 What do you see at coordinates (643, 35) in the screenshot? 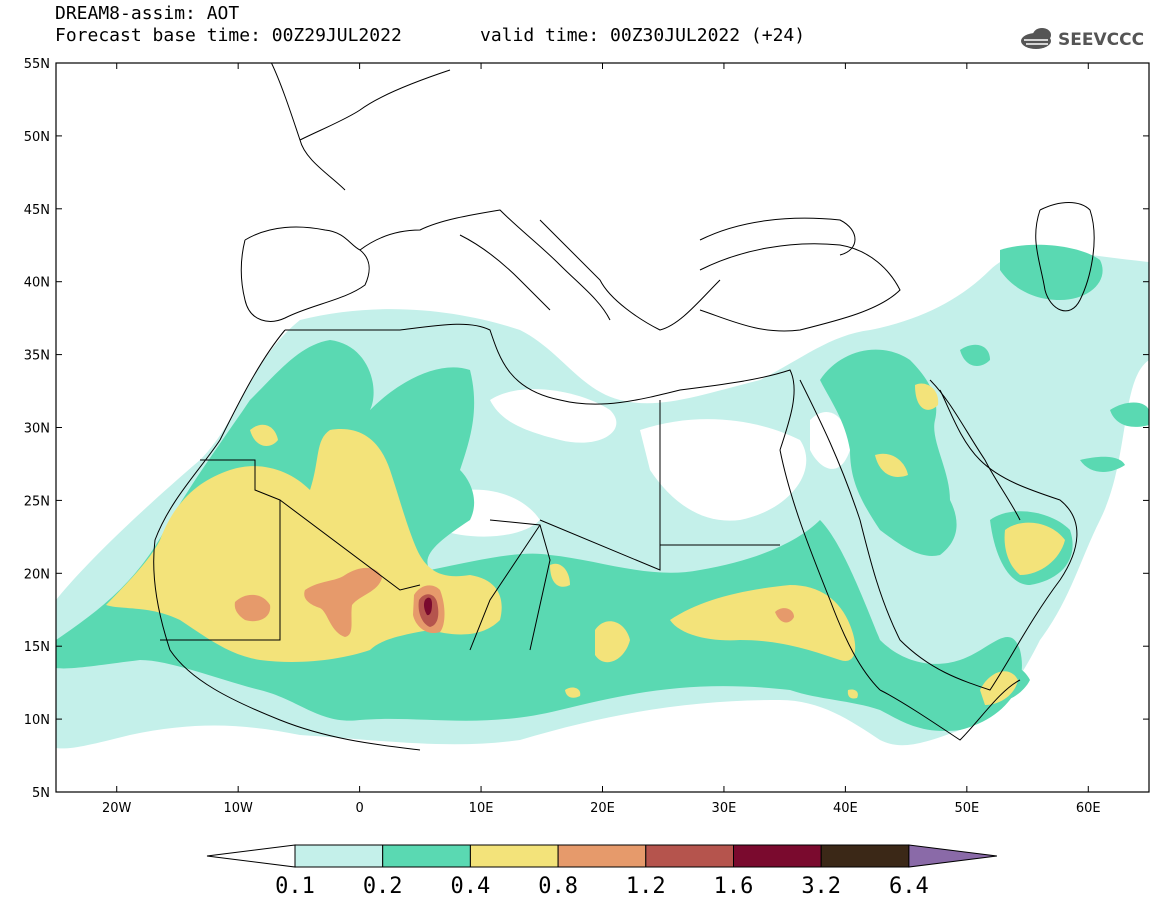
I see `valid-time: valid time: 00Z30JUL2022 (+24)` at bounding box center [643, 35].